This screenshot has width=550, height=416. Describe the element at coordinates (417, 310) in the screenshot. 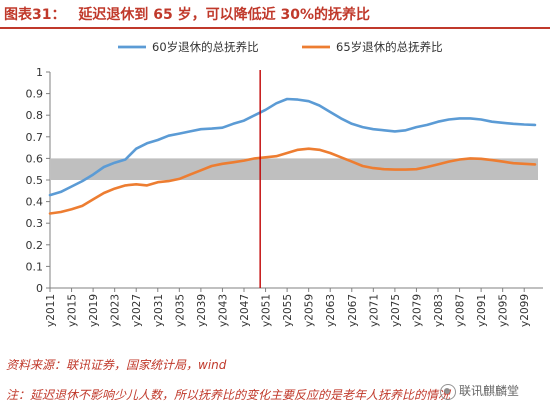

I see `x-tick-label: y2079` at that location.